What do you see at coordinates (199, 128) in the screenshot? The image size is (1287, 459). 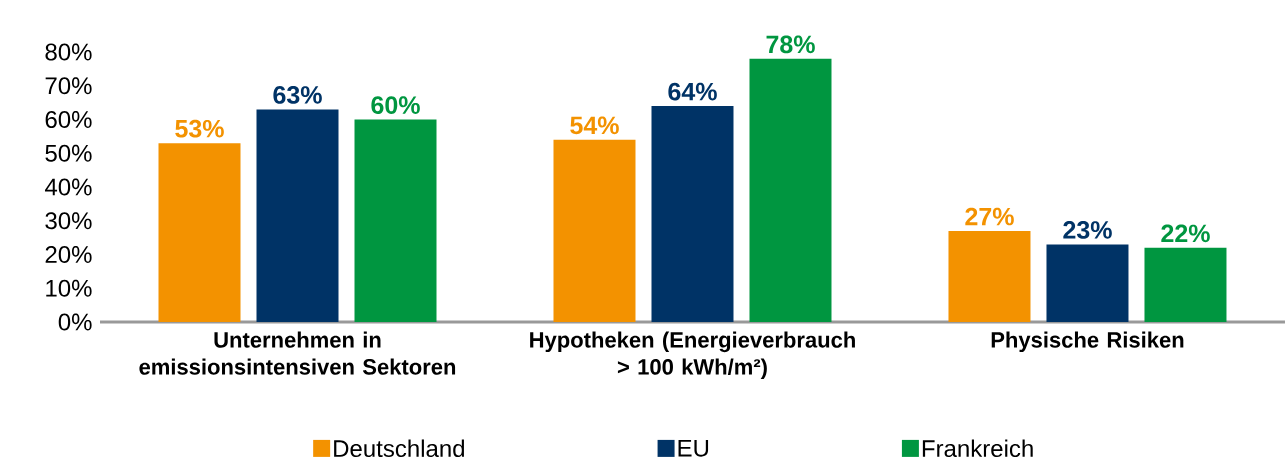 I see `data-label: 53%` at bounding box center [199, 128].